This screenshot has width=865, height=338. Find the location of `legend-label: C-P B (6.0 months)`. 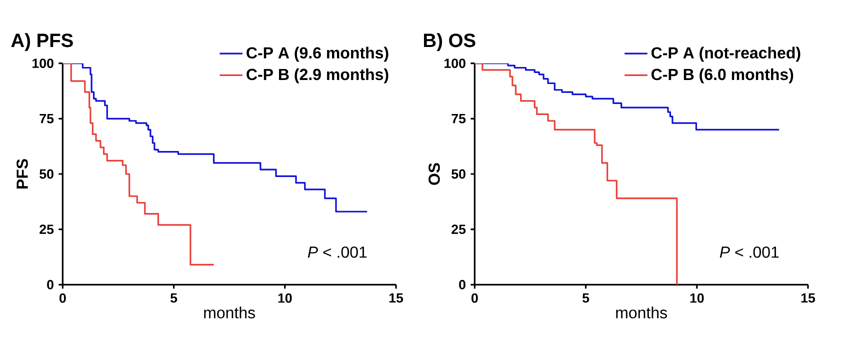

legend-label: C-P B (6.0 months) is located at coordinates (722, 76).